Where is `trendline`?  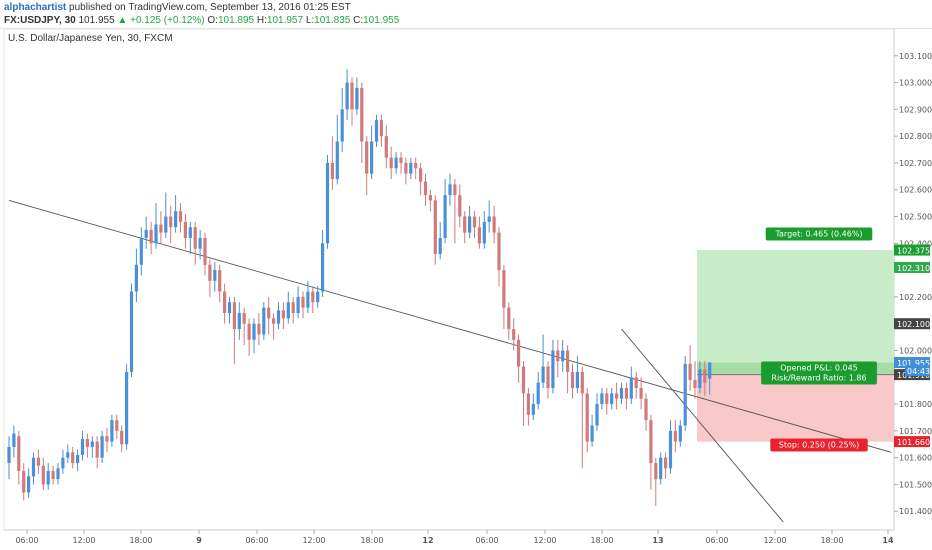
trendline is located at coordinates (702, 425).